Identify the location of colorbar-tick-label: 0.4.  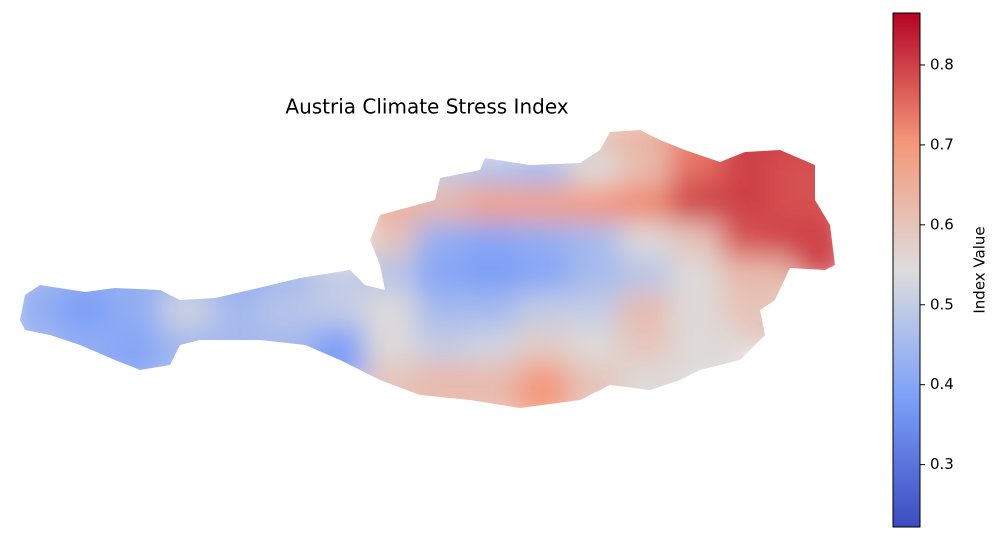
(942, 384).